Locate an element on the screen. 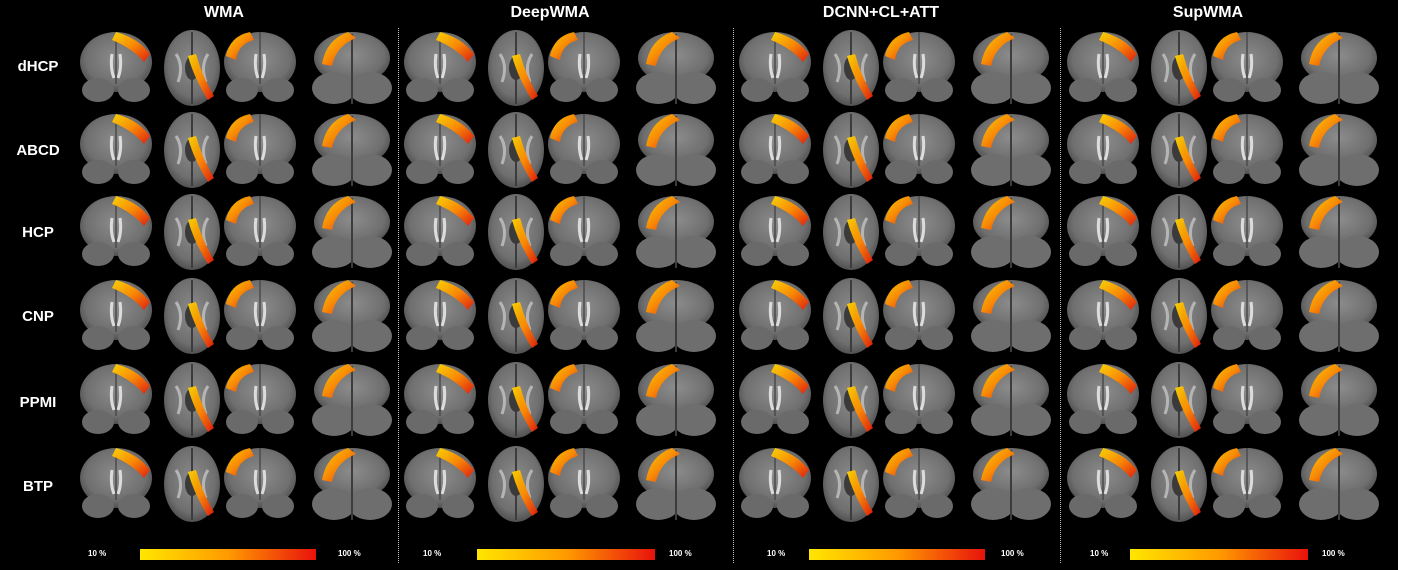  column-title-dcnn-cl-att: DCNN+CL+ATT is located at coordinates (881, 12).